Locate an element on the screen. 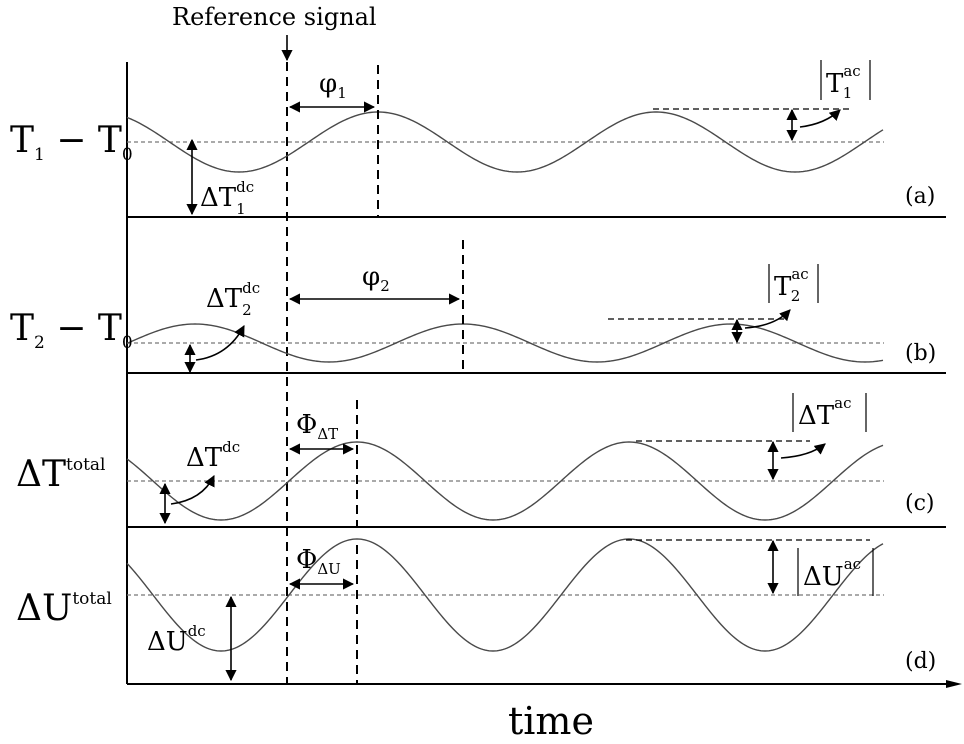  y-label: T1 − T0 is located at coordinates (71, 142).